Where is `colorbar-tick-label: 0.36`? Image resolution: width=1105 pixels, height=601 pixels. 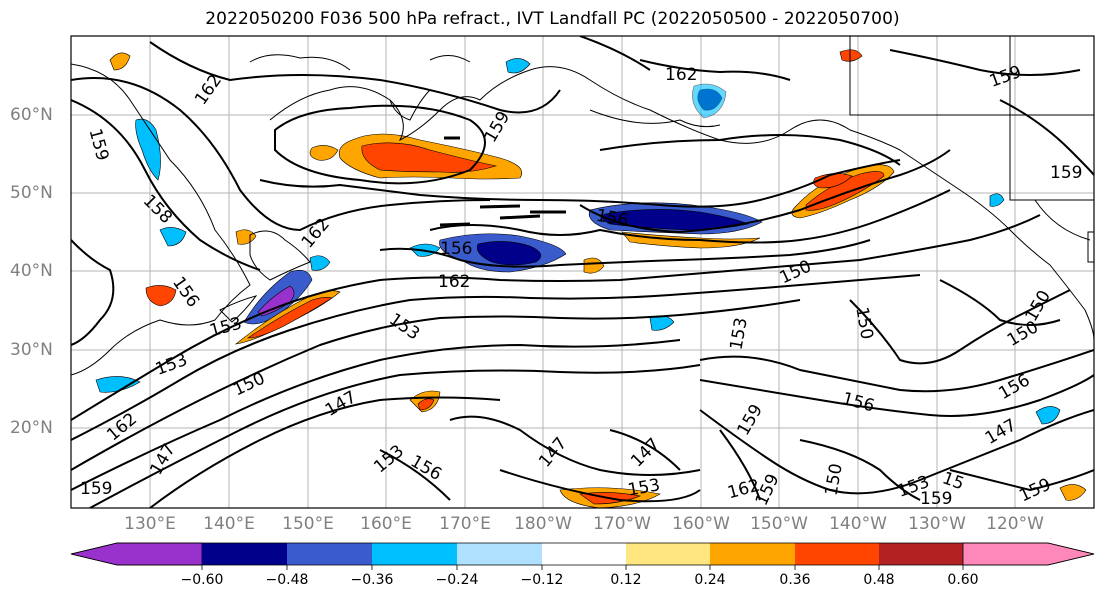 colorbar-tick-label: 0.36 is located at coordinates (795, 580).